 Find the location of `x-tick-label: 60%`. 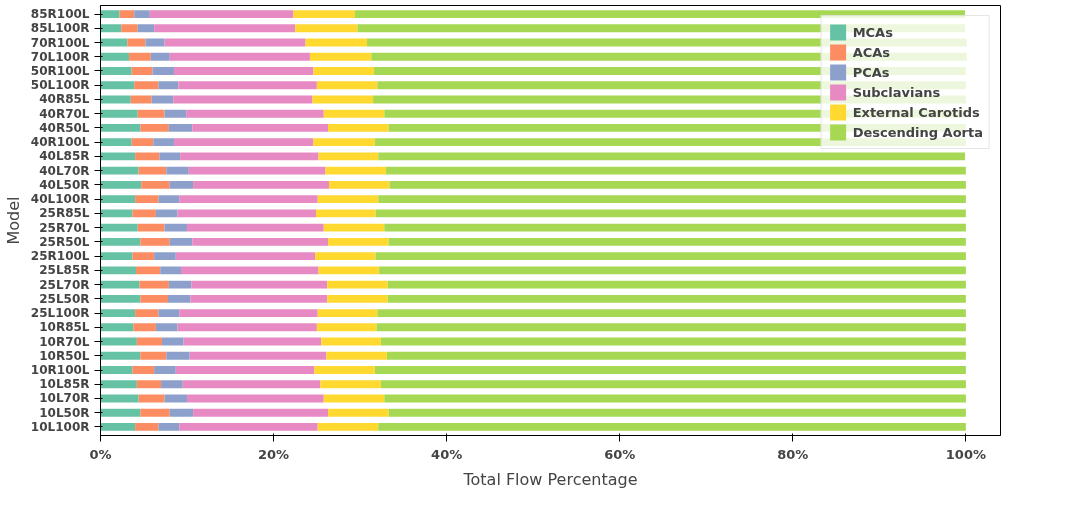

x-tick-label: 60% is located at coordinates (620, 454).